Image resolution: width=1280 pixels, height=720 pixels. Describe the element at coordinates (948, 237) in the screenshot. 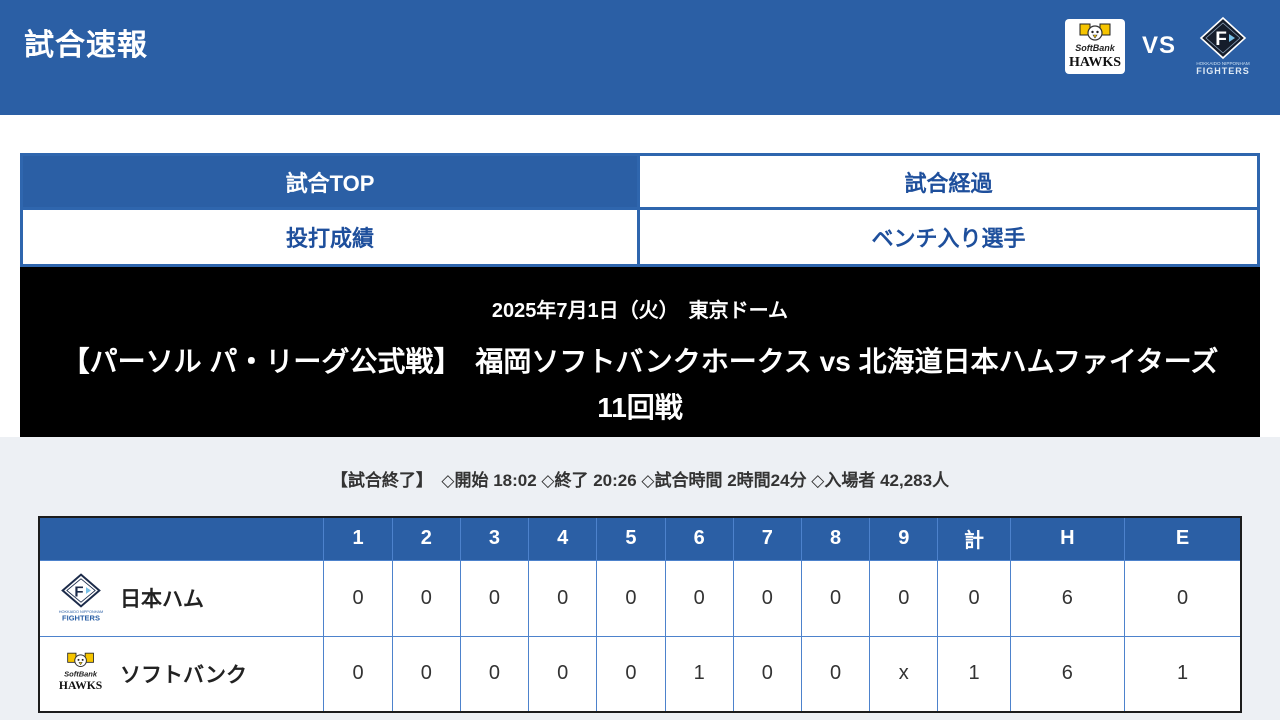

I see `tab-bench-players: ベンチ入り選手` at that location.